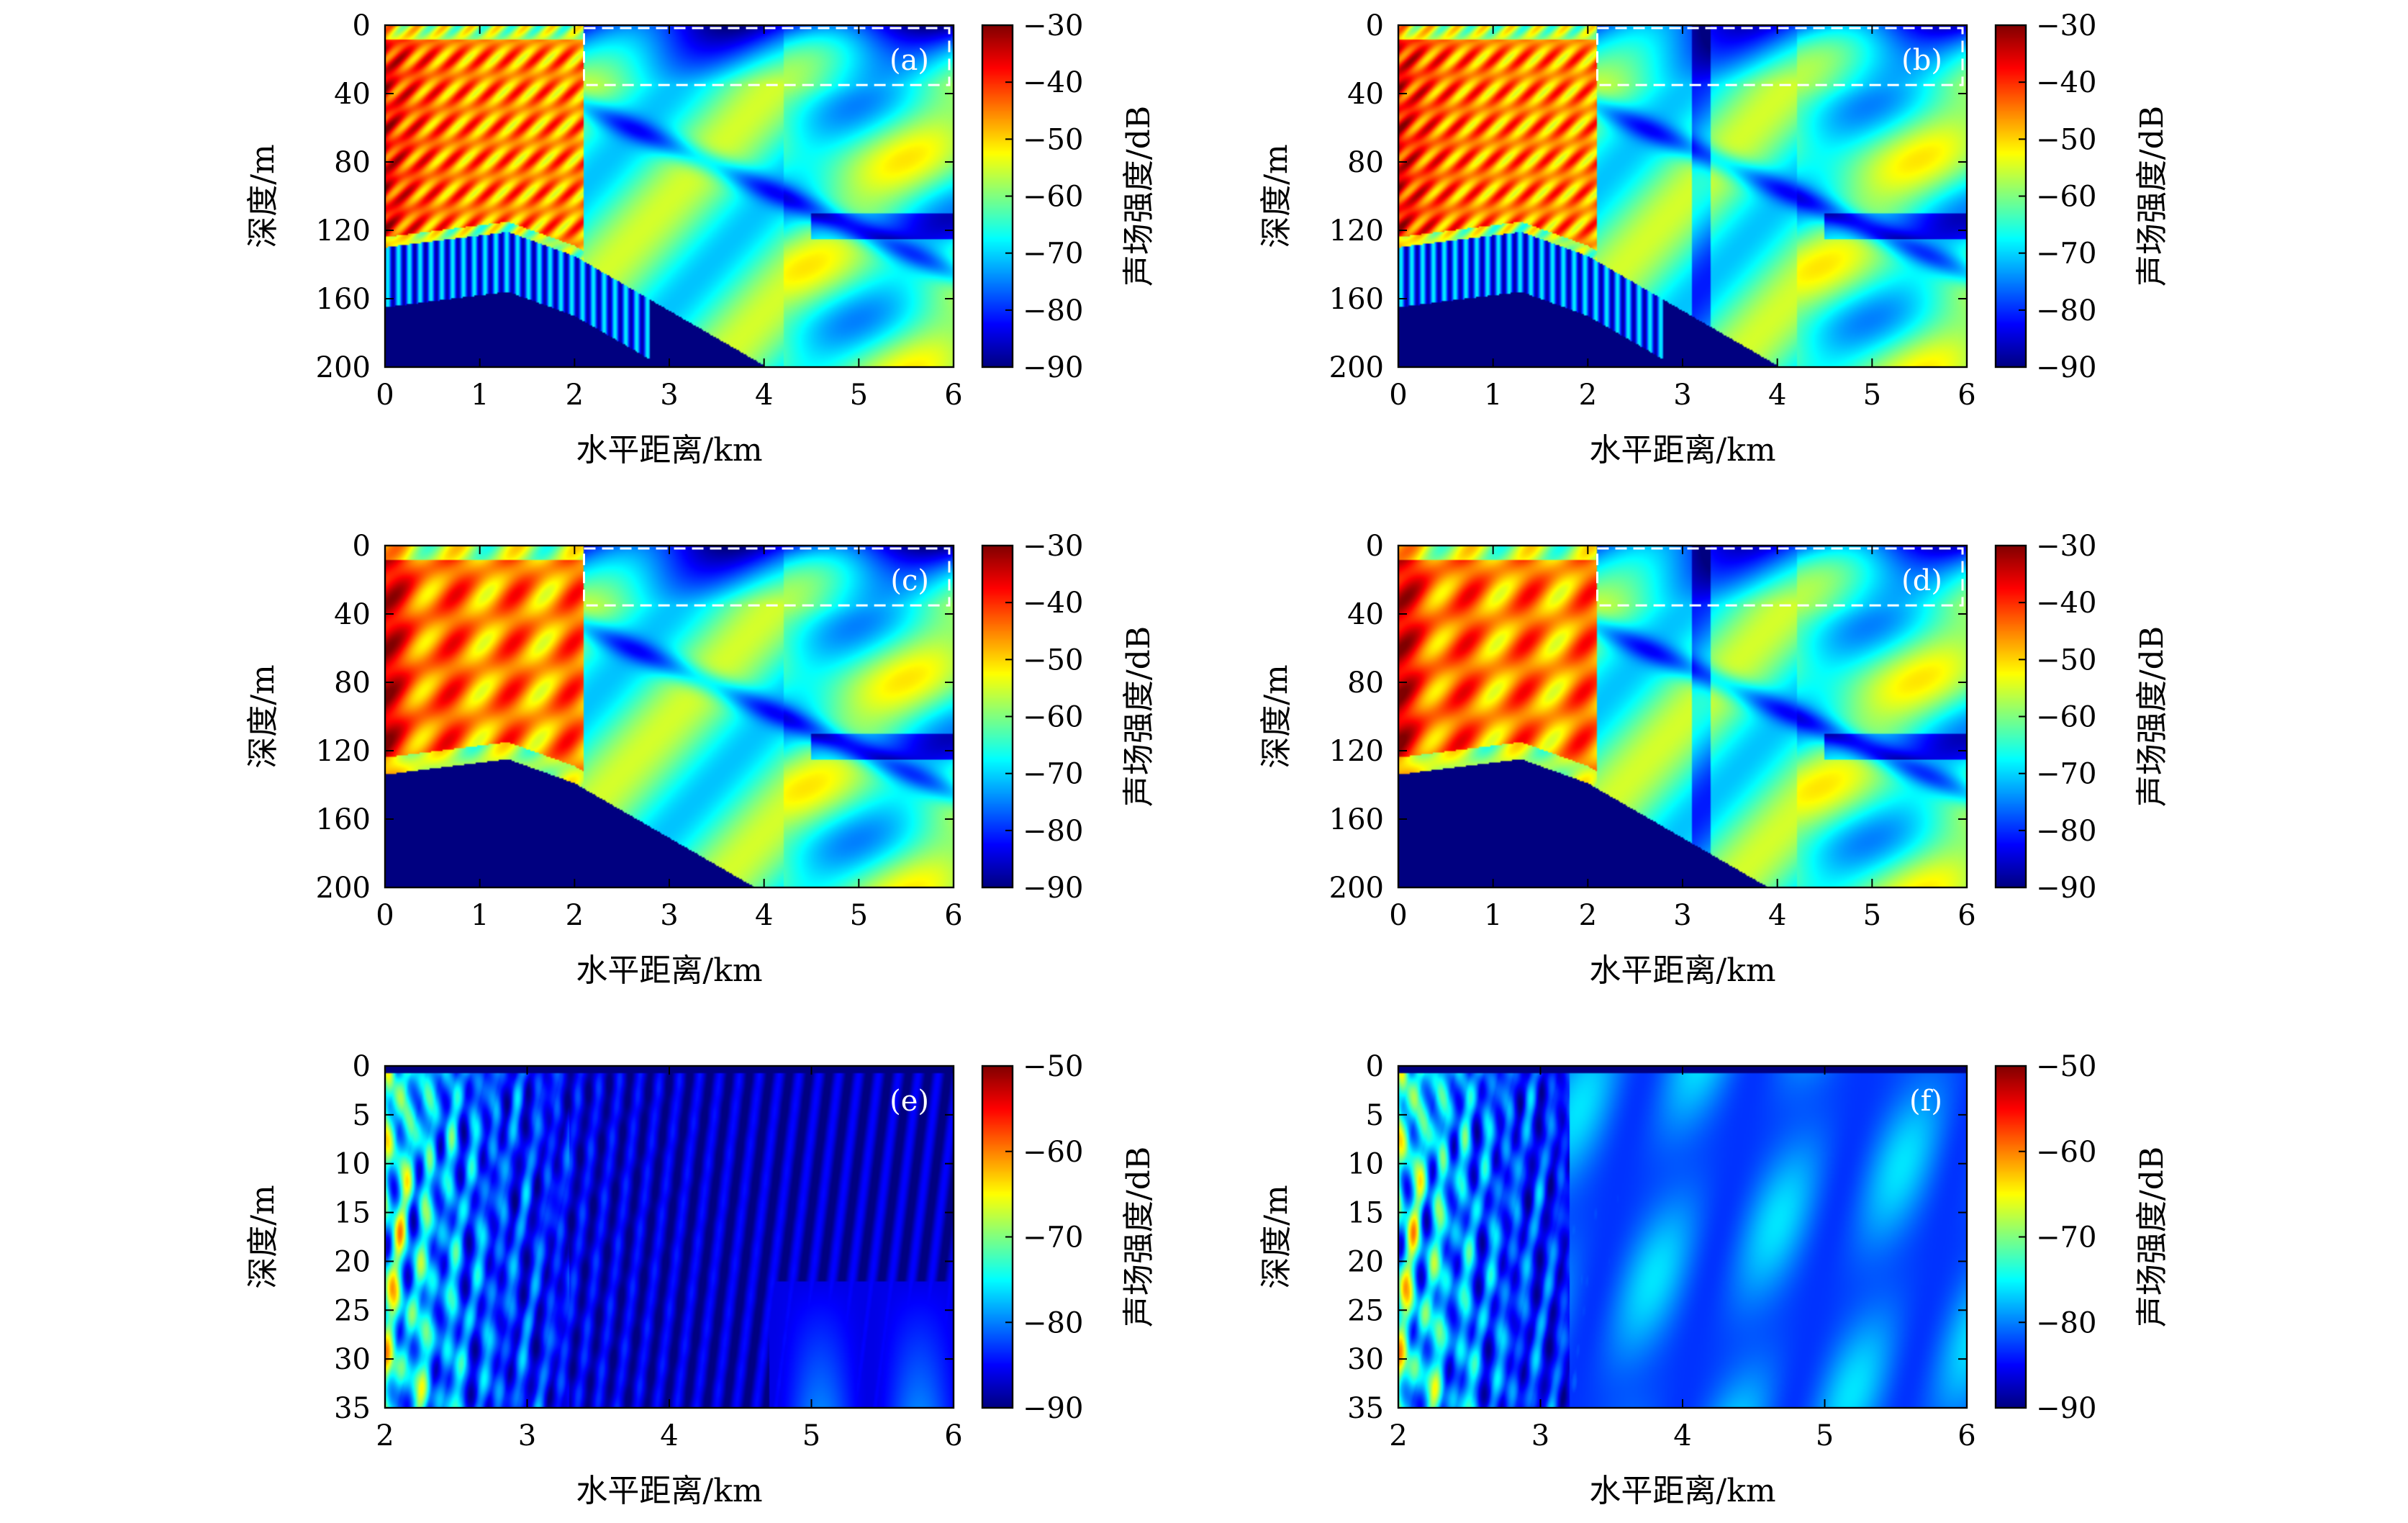 Image resolution: width=2408 pixels, height=1523 pixels. Describe the element at coordinates (1365, 1409) in the screenshot. I see `y-tick-label: 35` at that location.